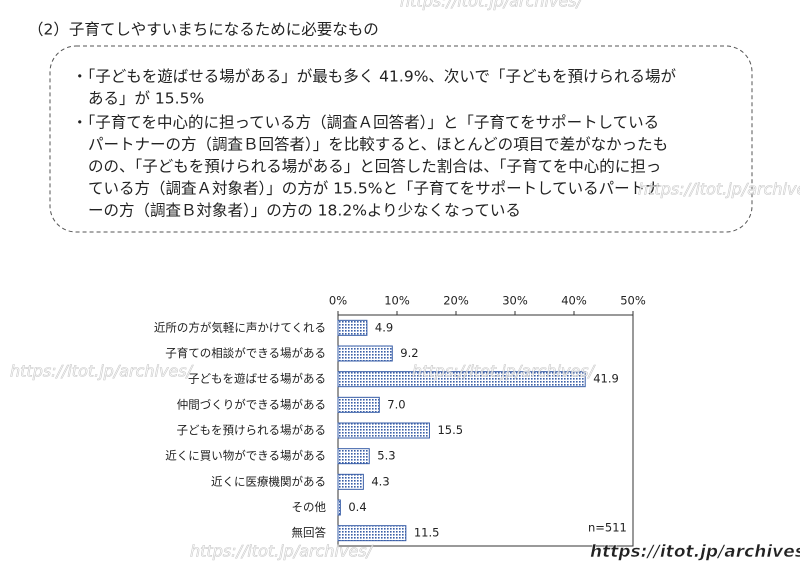 The image size is (800, 578). I want to click on category-label: その他, so click(309, 507).